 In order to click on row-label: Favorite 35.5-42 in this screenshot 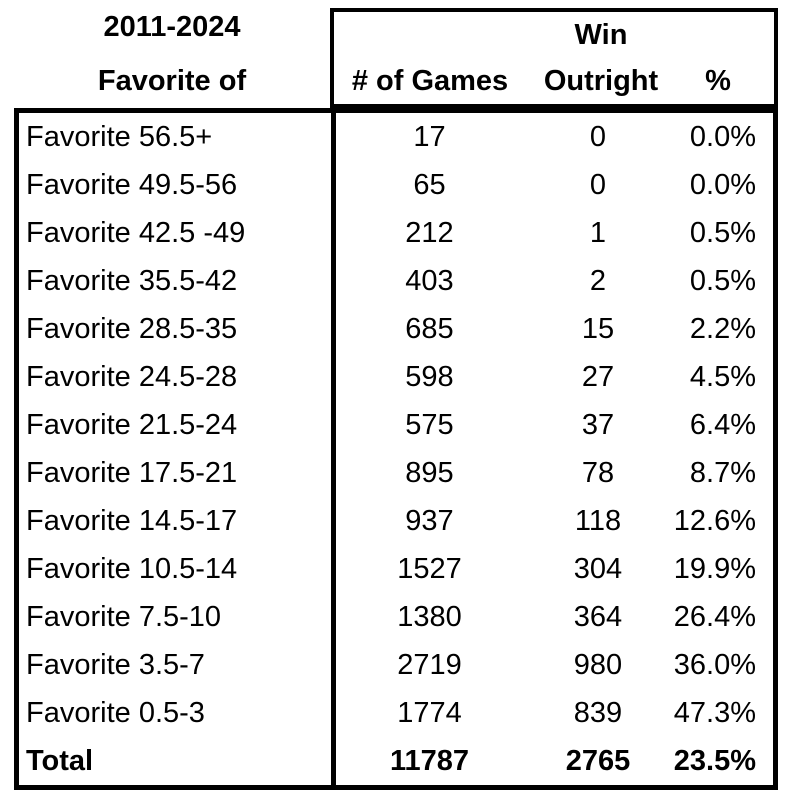, I will do `click(132, 280)`.